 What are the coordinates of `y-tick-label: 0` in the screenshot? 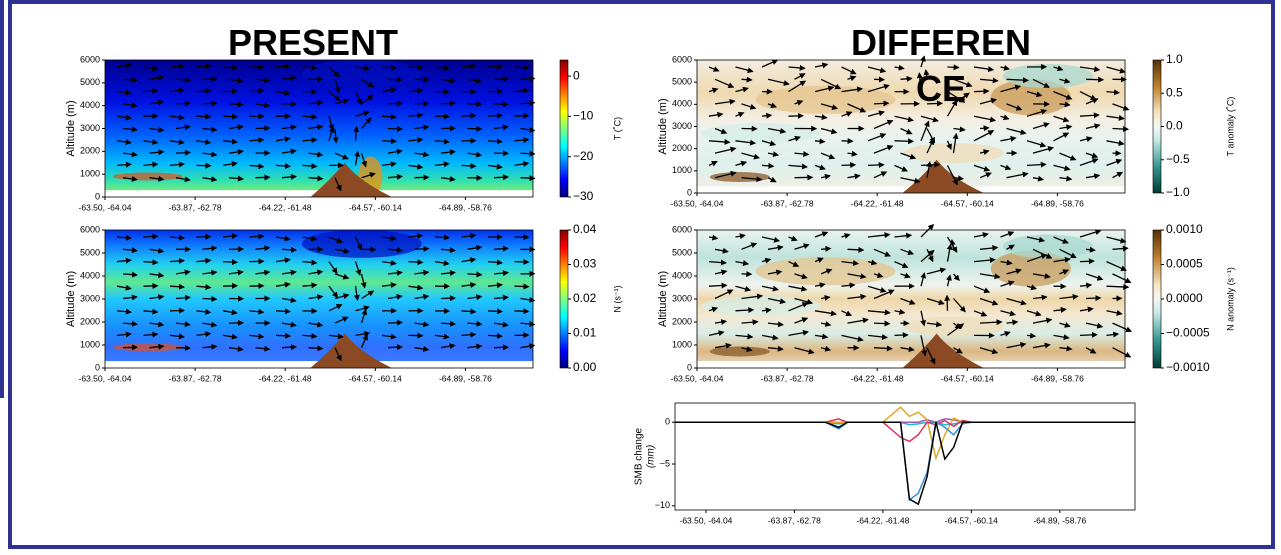 It's located at (97, 367).